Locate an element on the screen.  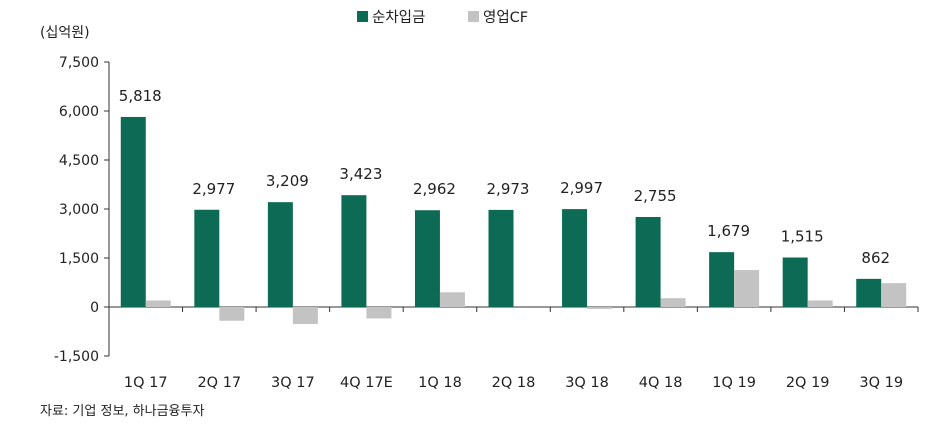
legend-label-operating-cf: 영업CF is located at coordinates (505, 17).